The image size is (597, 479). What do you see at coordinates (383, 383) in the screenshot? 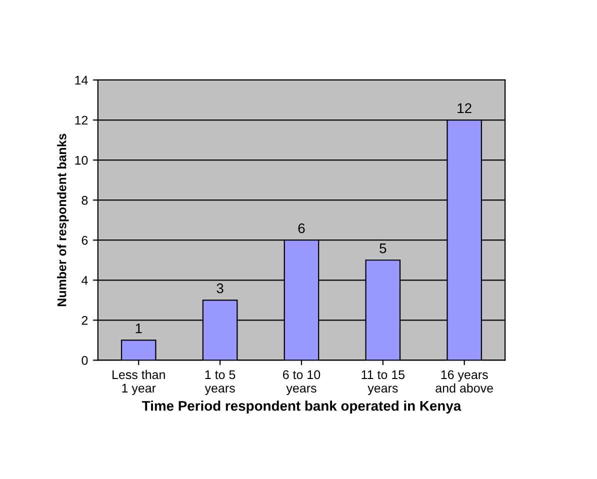
I see `x-tick-label: 11 to 15 years` at bounding box center [383, 383].